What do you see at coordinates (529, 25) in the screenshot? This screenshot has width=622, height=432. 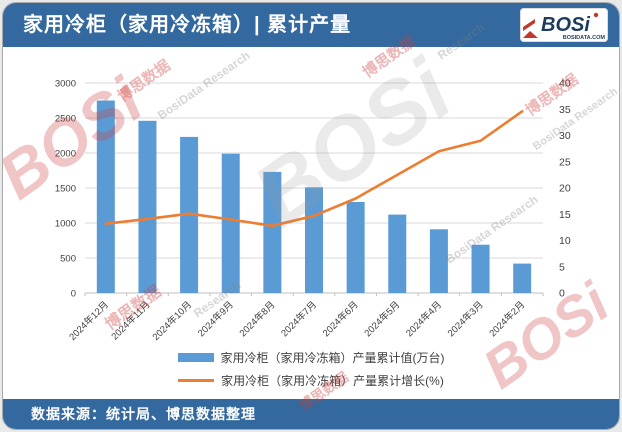 I see `logo-red-slash` at bounding box center [529, 25].